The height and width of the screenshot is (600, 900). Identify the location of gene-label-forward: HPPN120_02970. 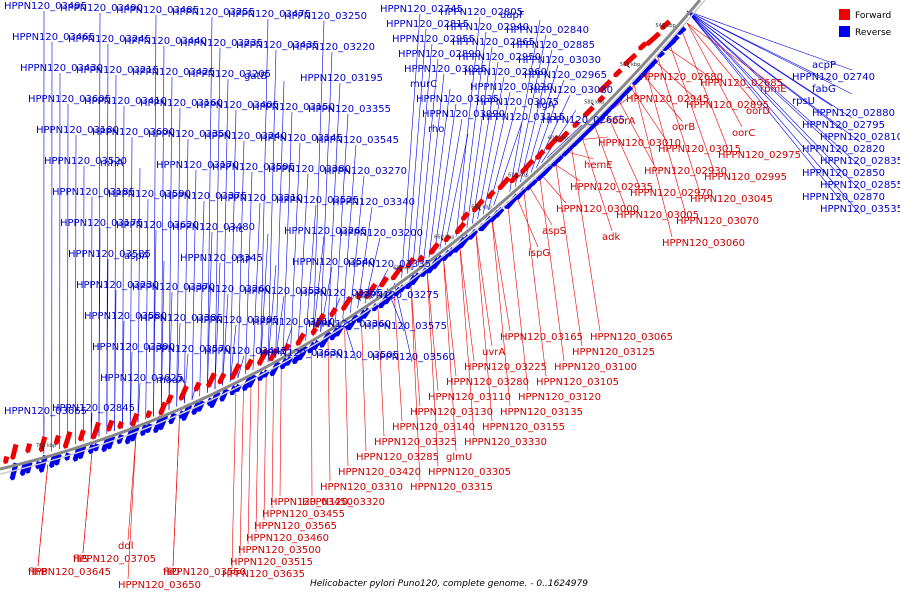
(671, 193).